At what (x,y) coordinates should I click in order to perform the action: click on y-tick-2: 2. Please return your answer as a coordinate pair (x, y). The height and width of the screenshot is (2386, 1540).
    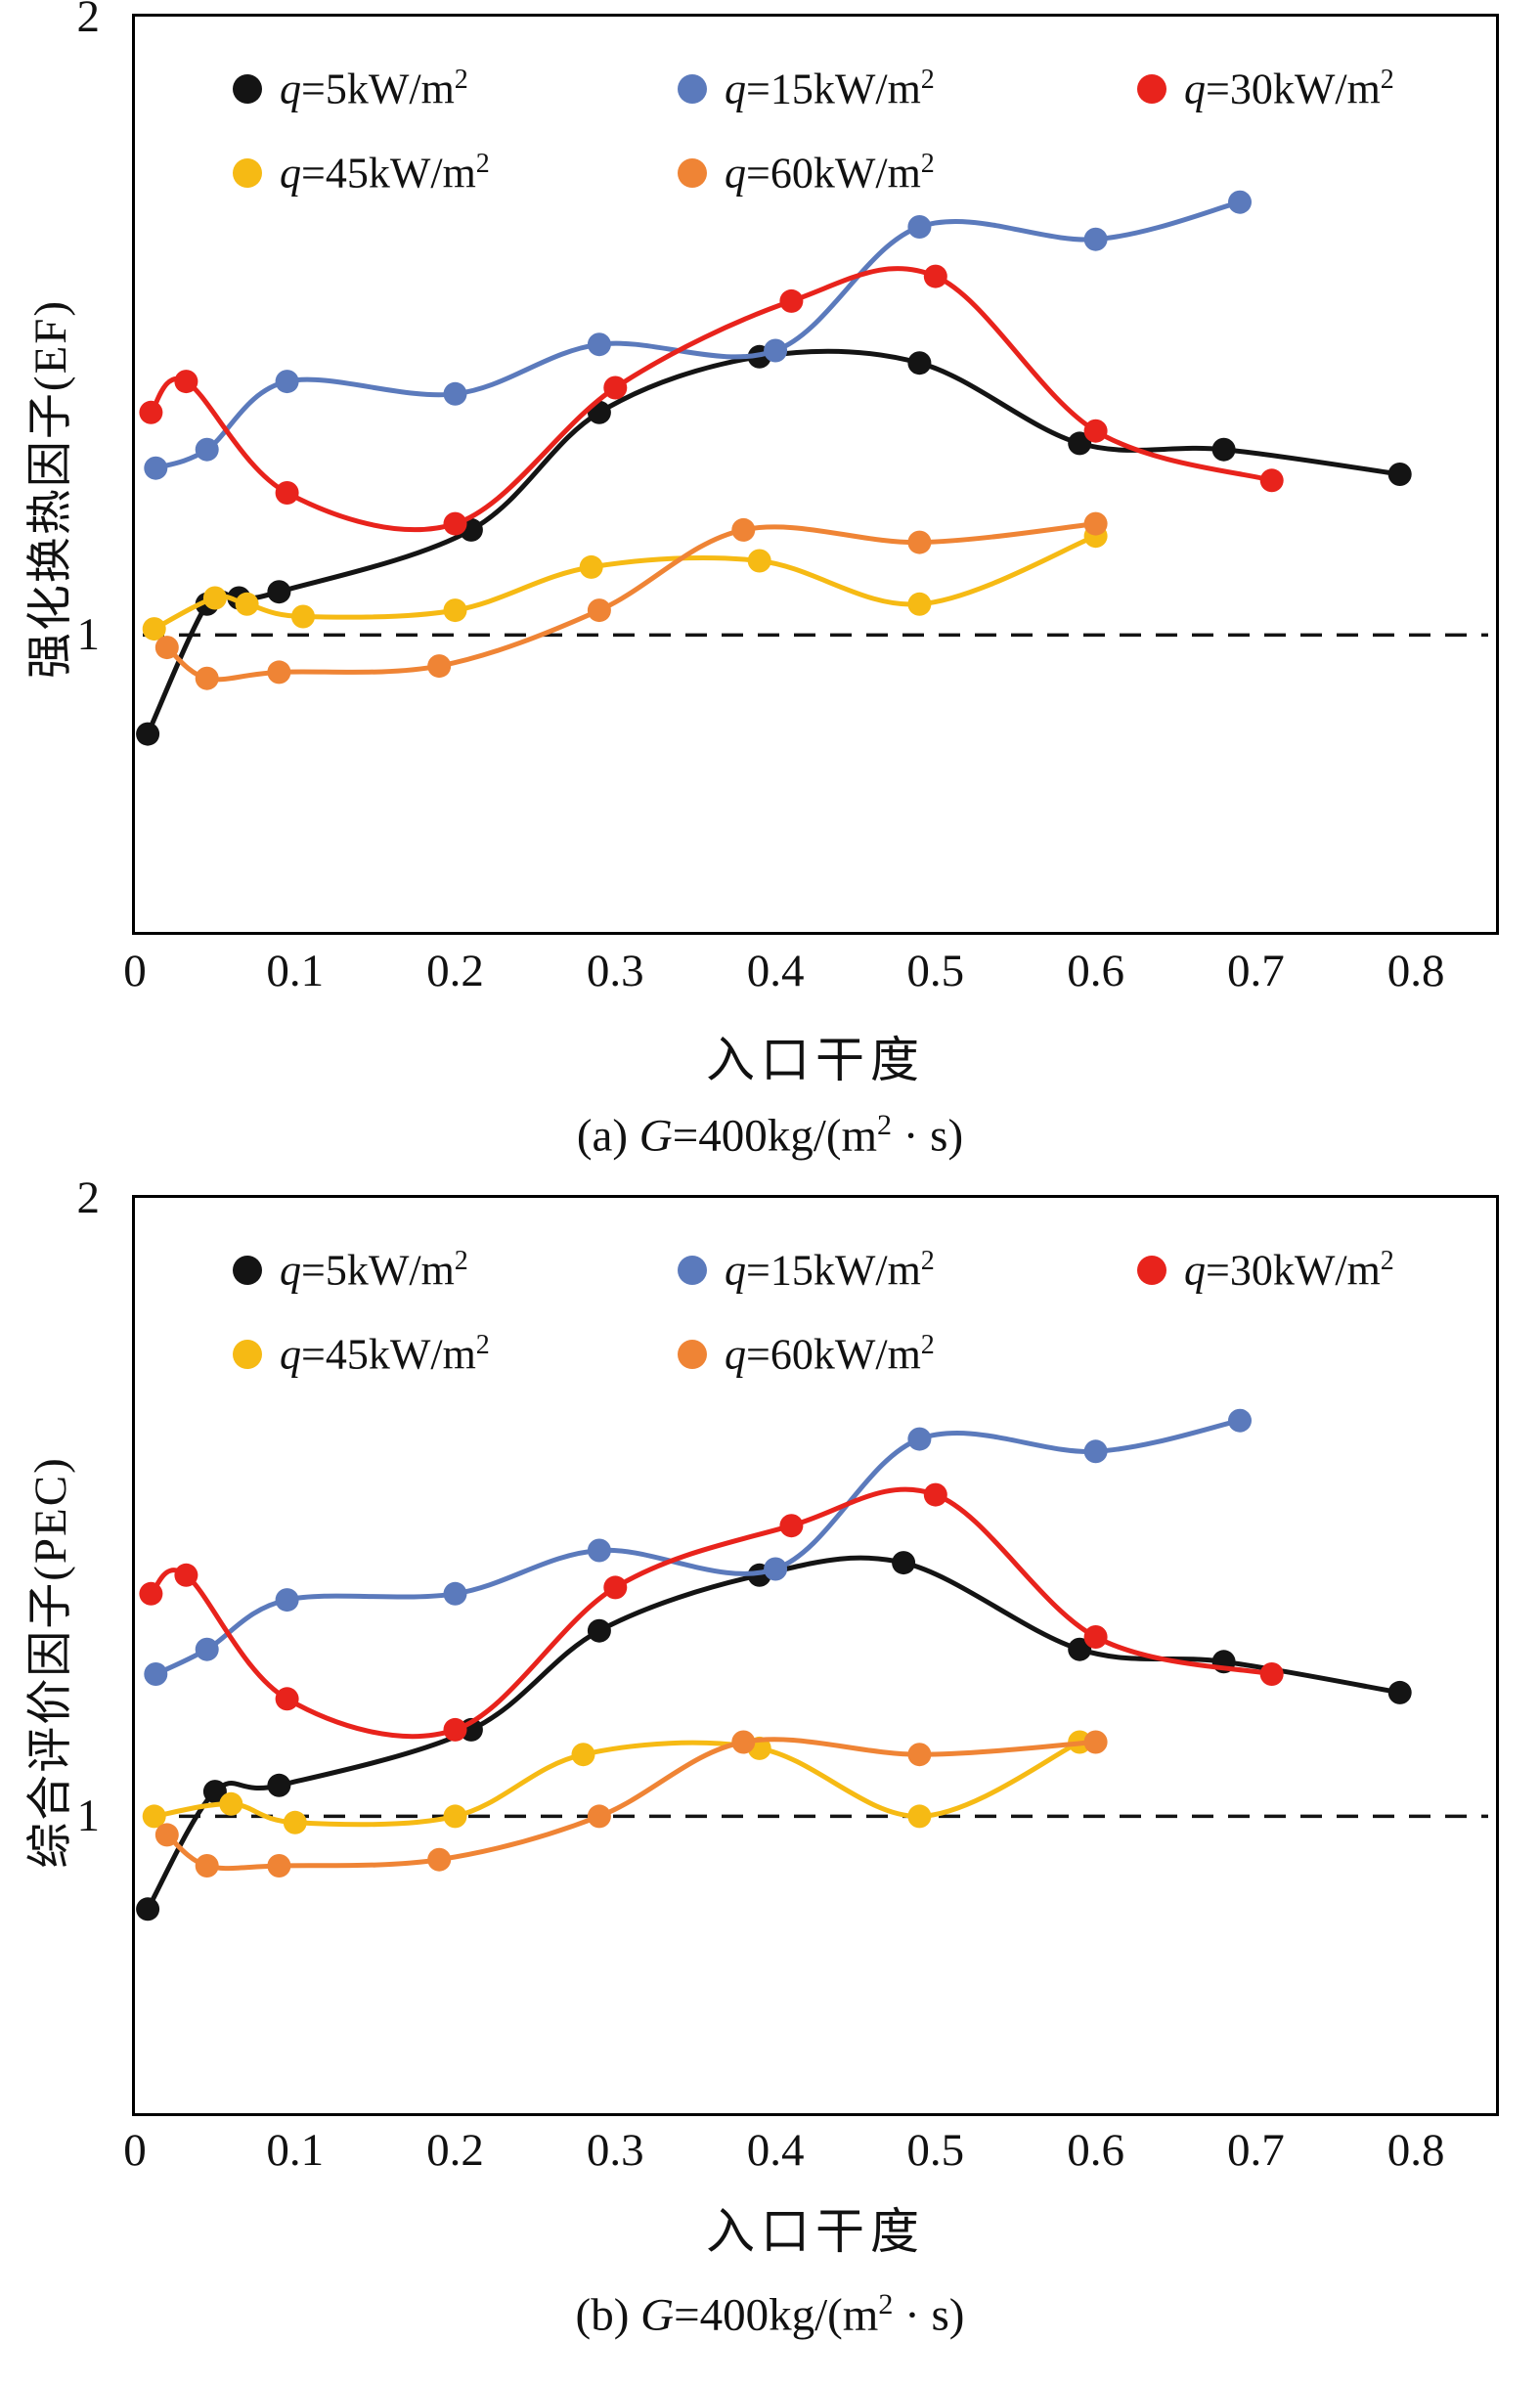
    Looking at the image, I should click on (88, 21).